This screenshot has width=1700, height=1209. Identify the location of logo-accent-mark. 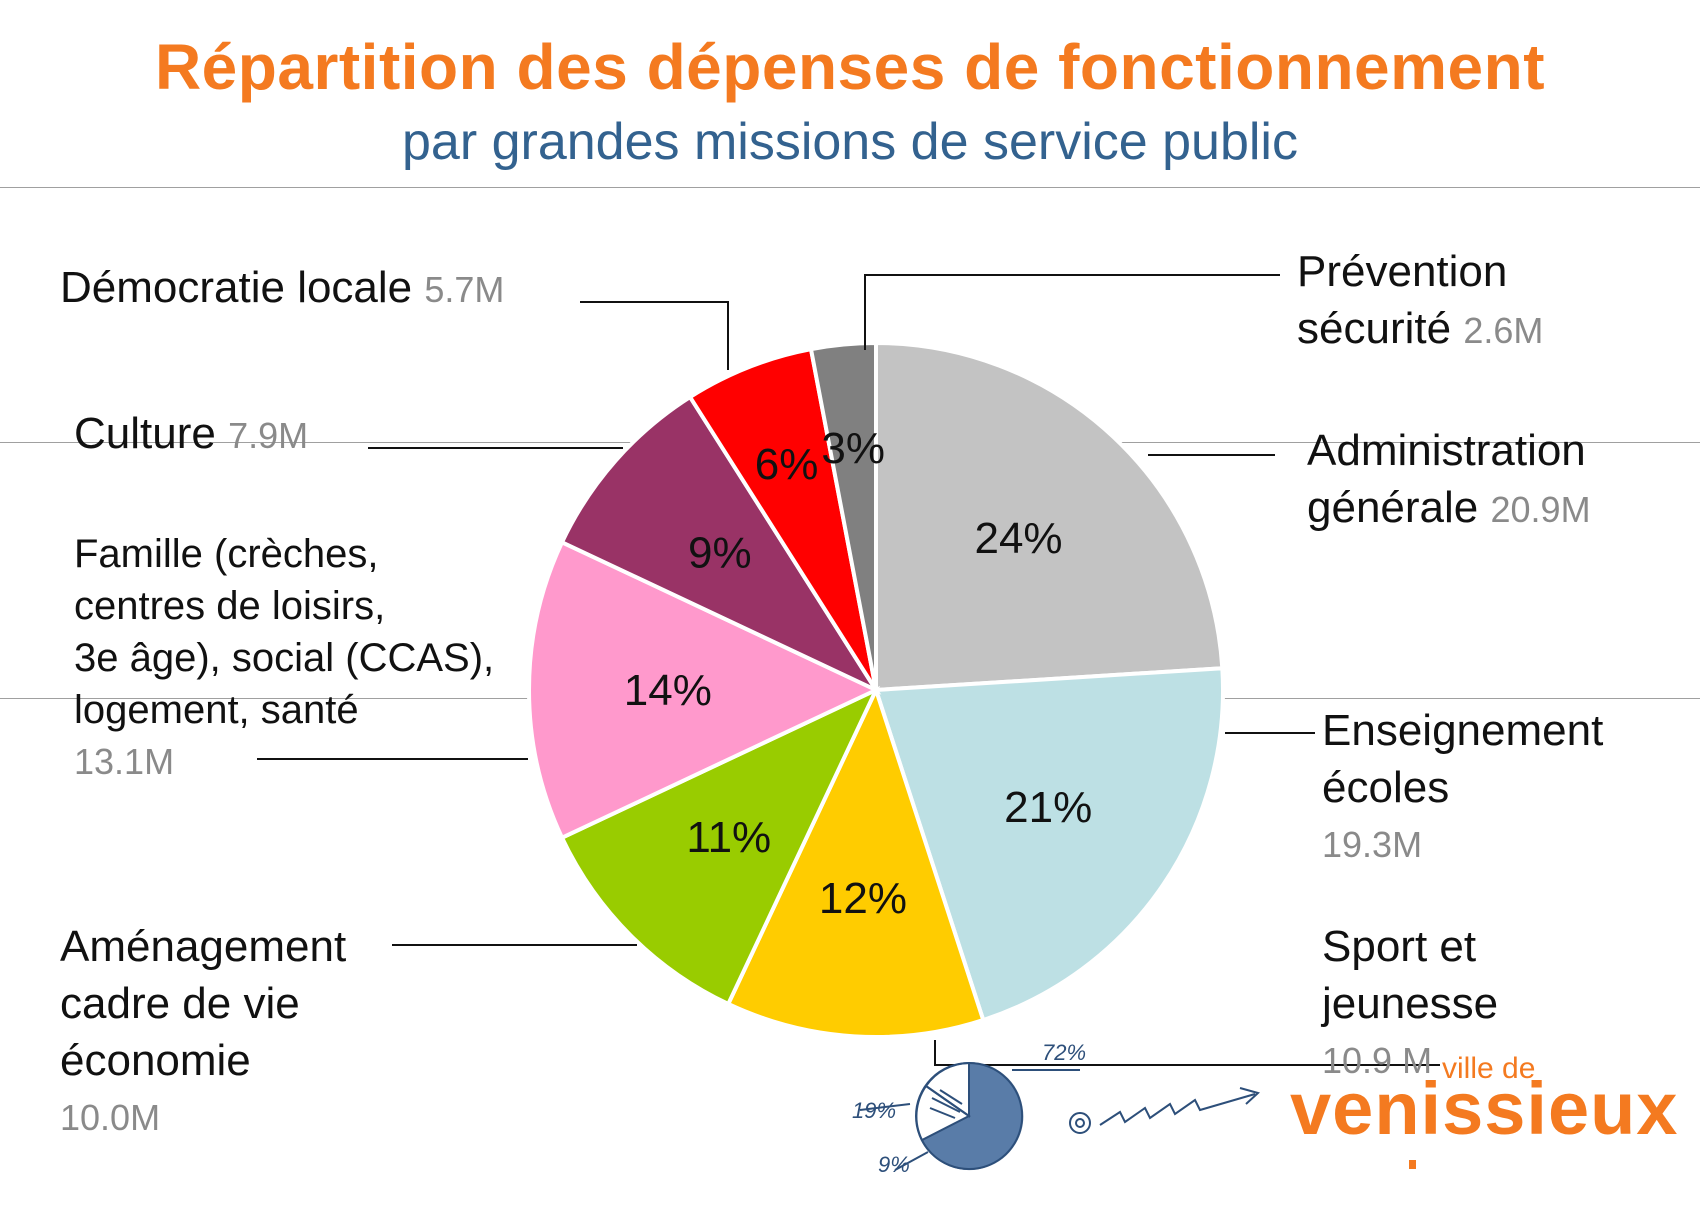
(1412, 1164).